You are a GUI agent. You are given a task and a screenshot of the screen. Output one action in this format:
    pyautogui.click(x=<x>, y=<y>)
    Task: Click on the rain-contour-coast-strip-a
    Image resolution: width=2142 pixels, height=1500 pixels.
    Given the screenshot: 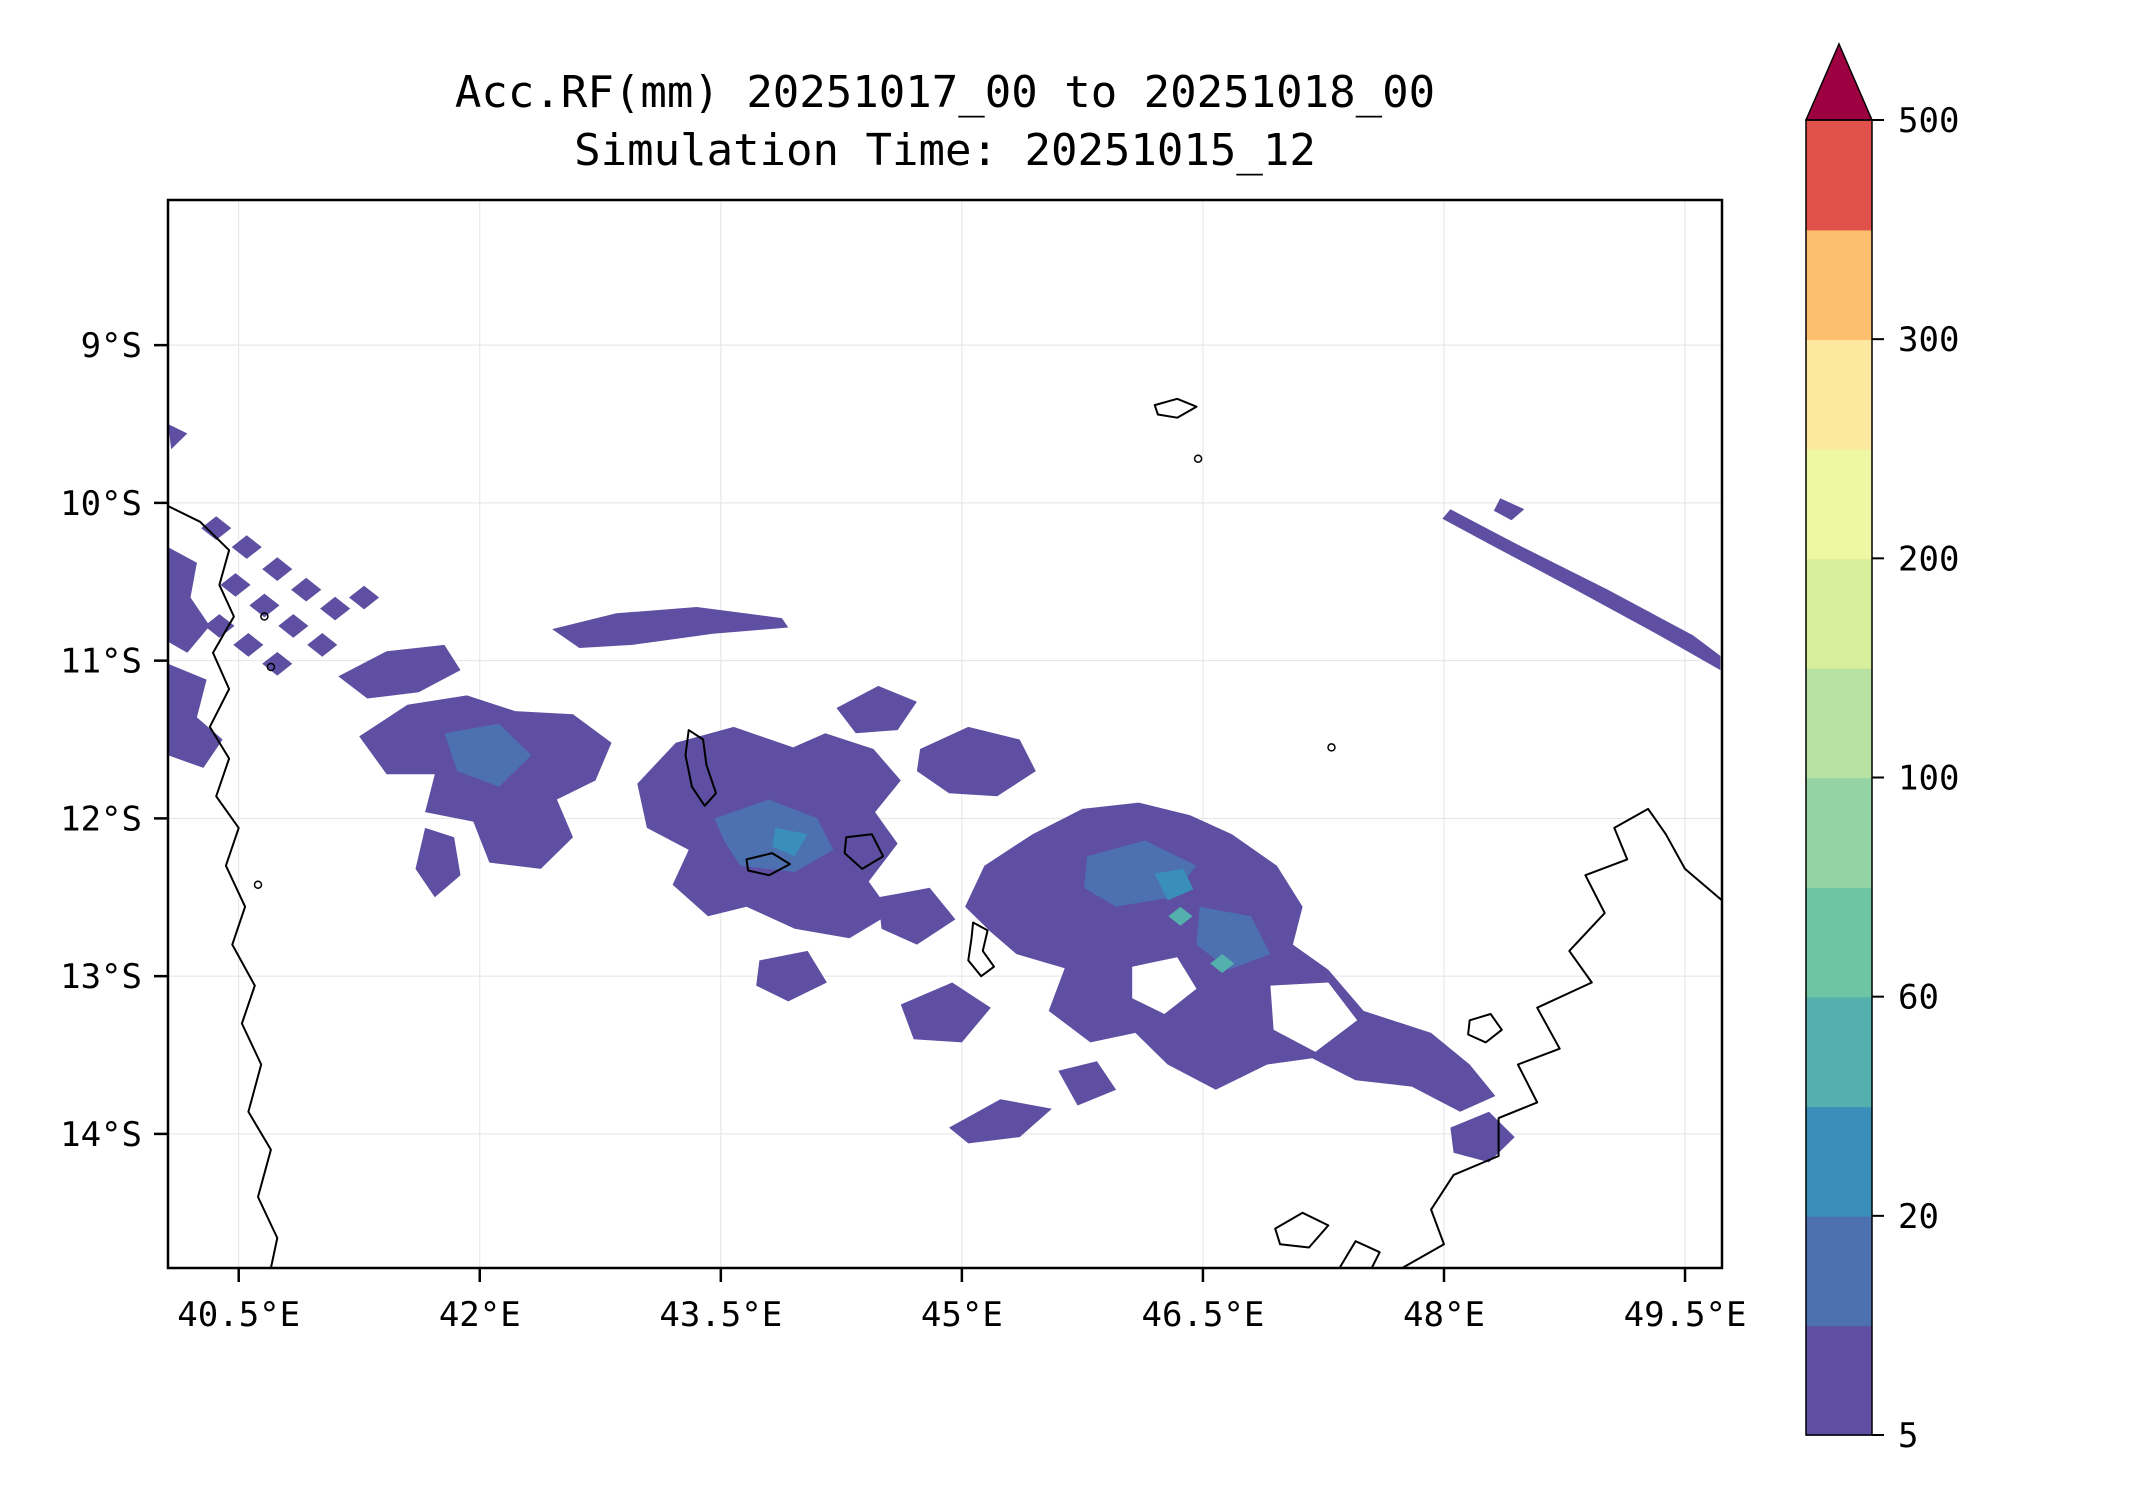 What is the action you would take?
    pyautogui.click(x=189, y=600)
    